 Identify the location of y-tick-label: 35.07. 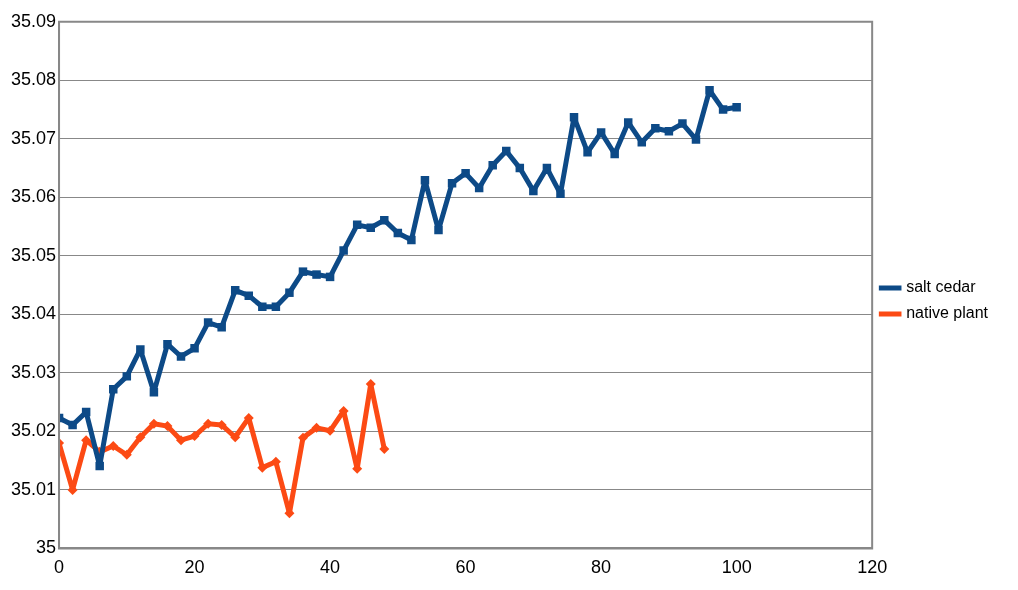
(34, 137).